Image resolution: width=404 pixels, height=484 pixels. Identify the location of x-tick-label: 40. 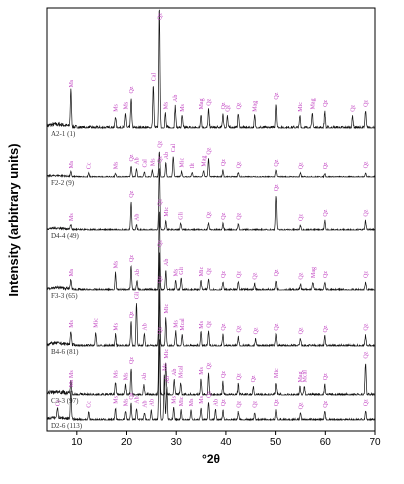
(226, 442).